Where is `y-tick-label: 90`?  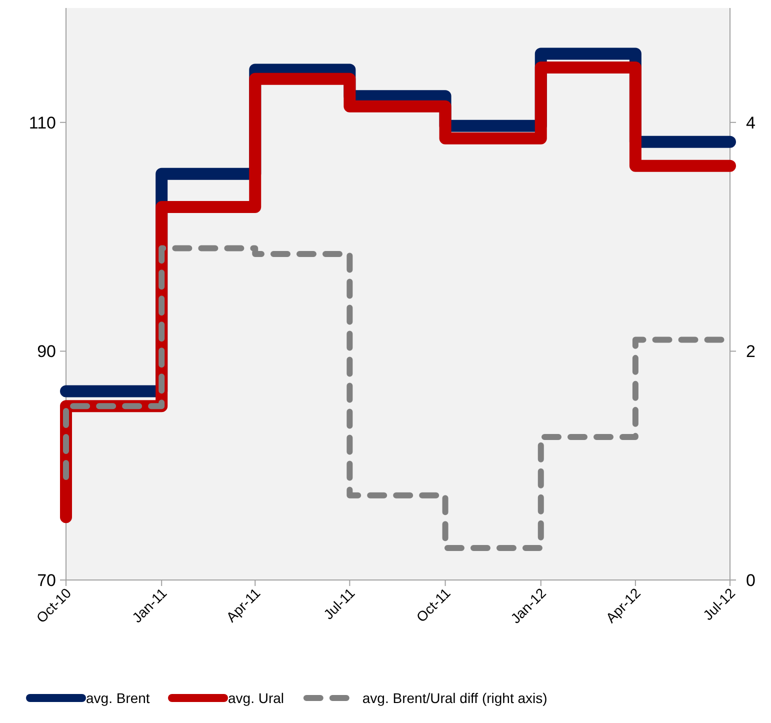 y-tick-label: 90 is located at coordinates (46, 352).